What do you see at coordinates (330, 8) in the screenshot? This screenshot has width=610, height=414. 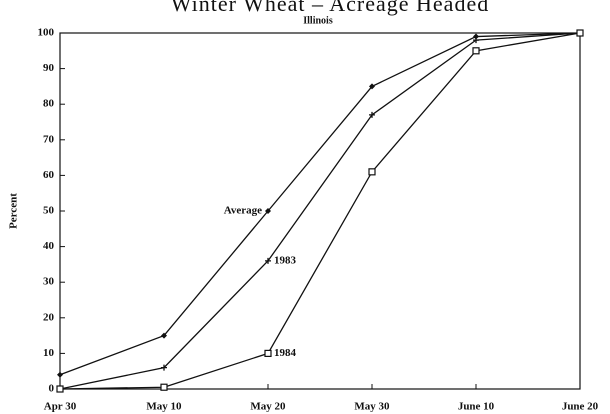 I see `chart-title: Winter Wheat – Acreage Headed` at bounding box center [330, 8].